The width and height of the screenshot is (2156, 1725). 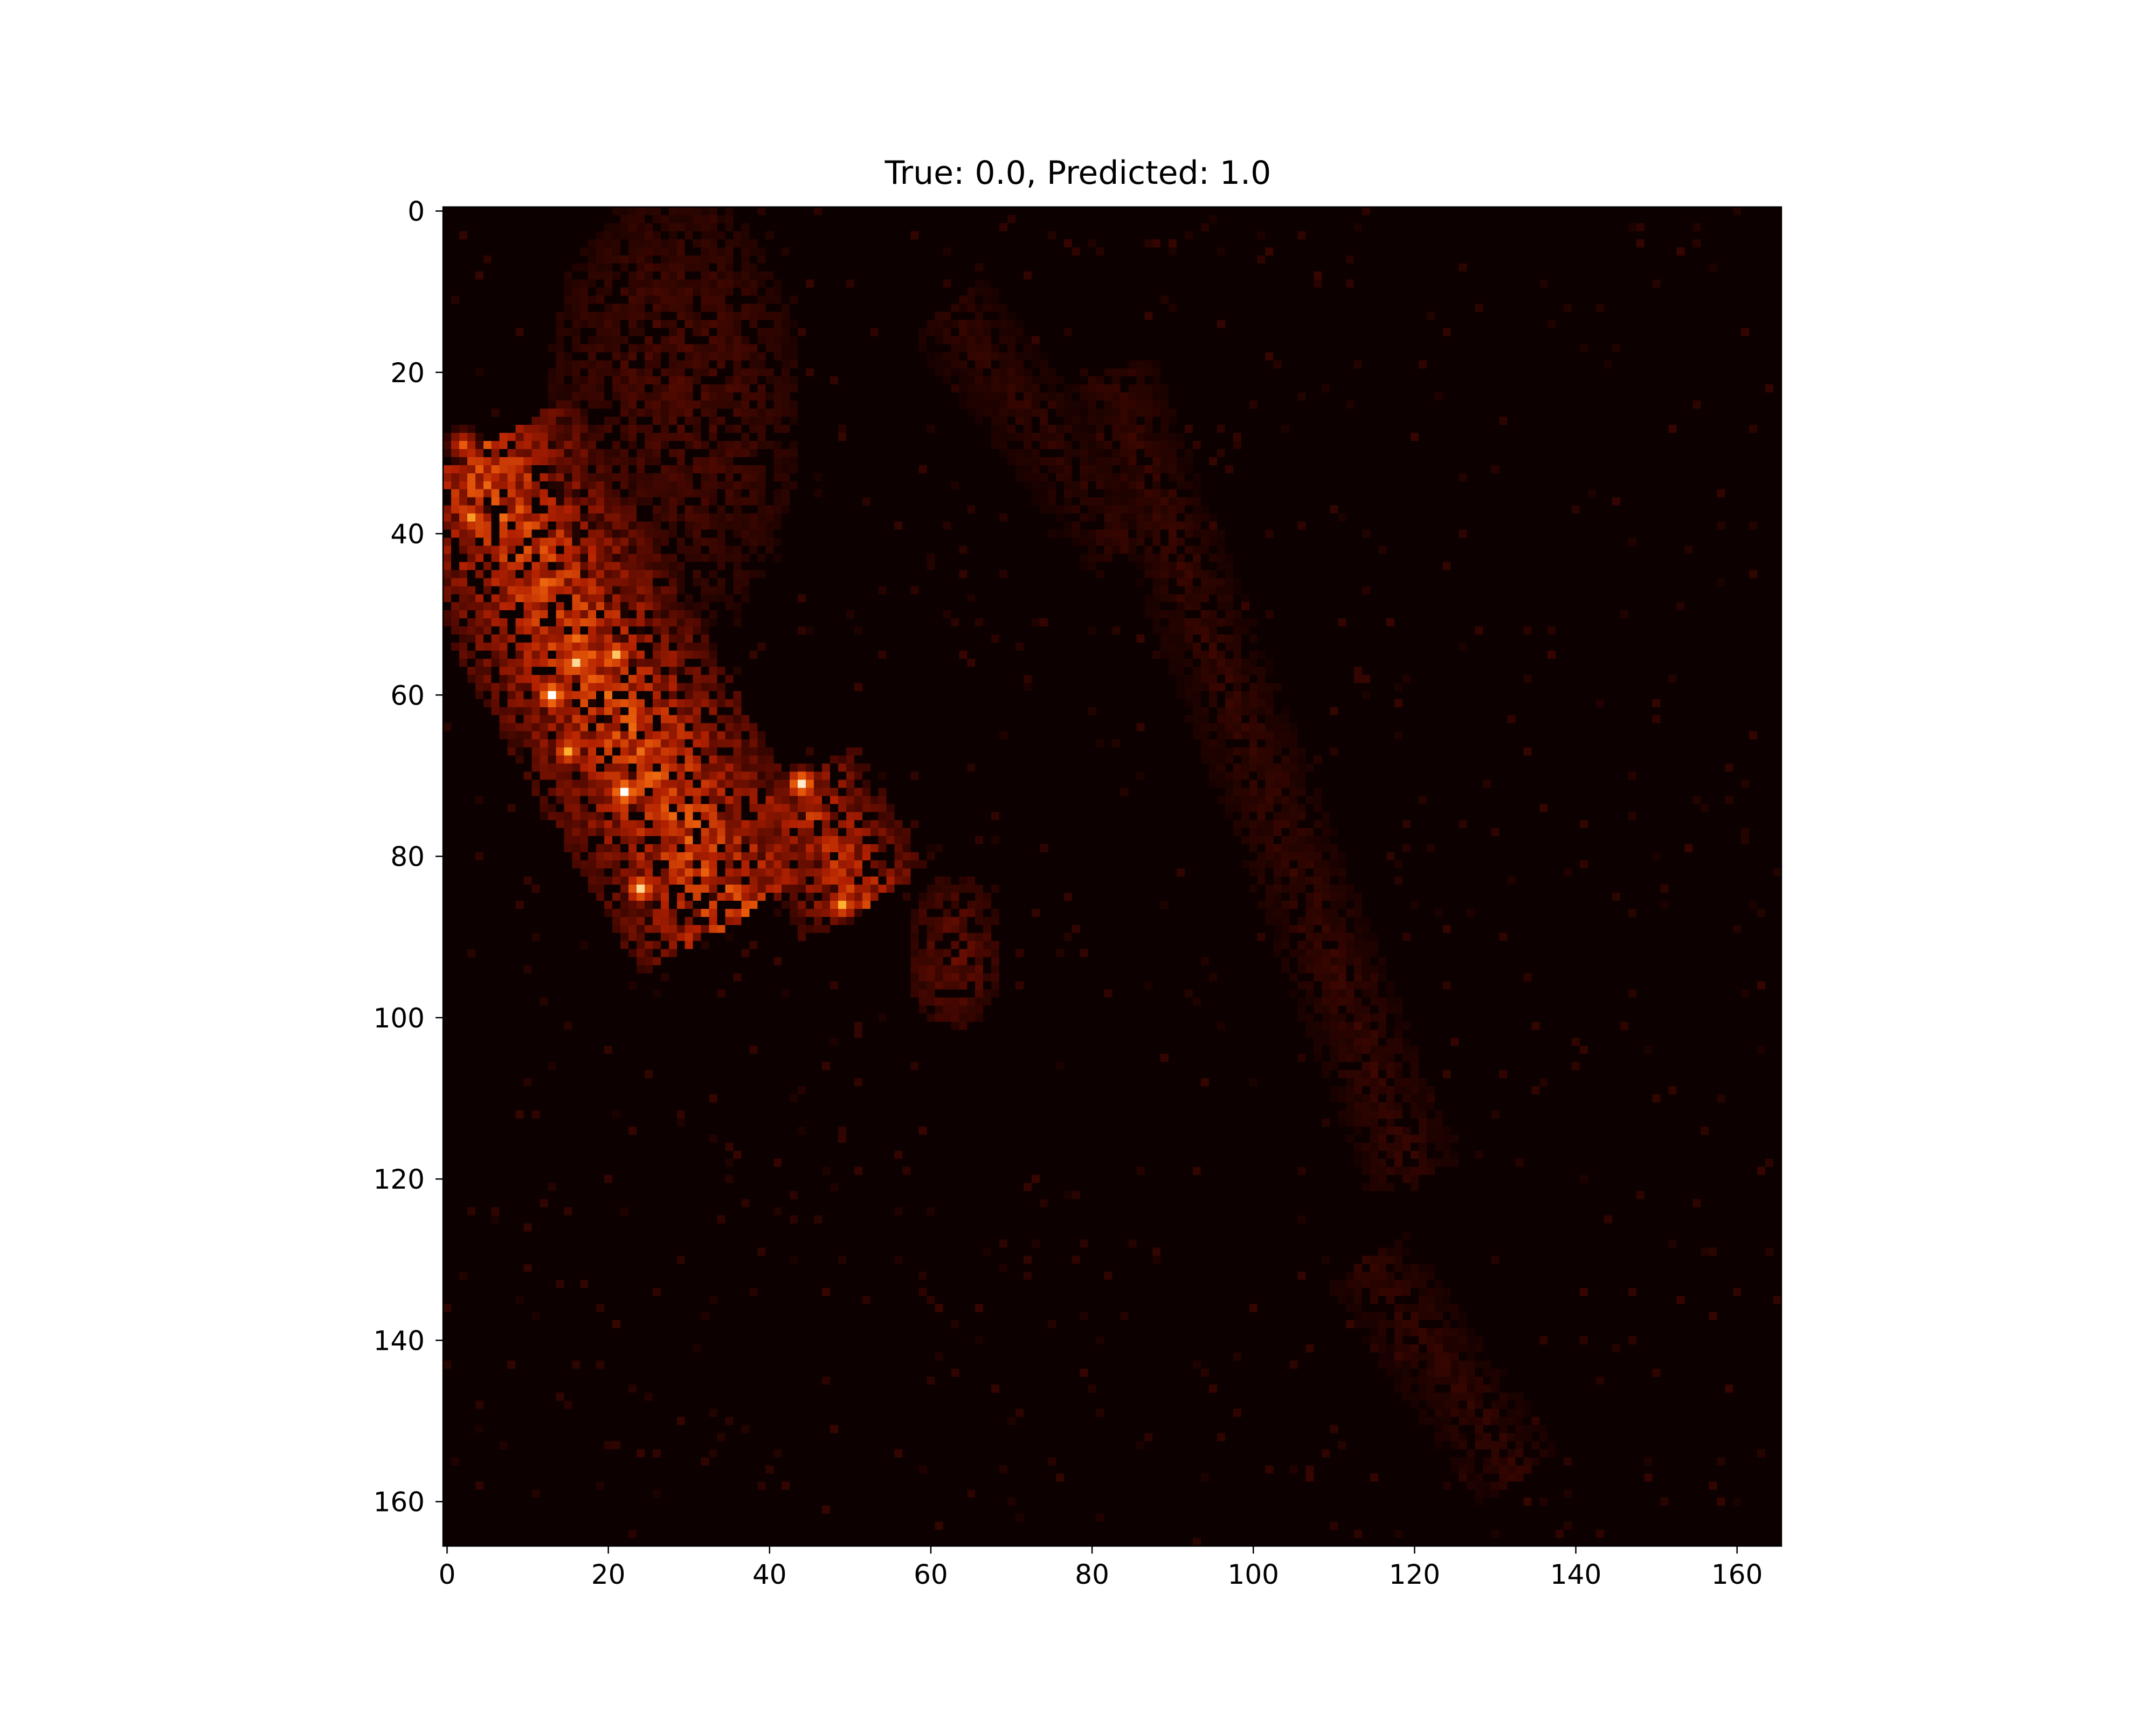 What do you see at coordinates (1253, 1574) in the screenshot?
I see `x-tick-label: 100` at bounding box center [1253, 1574].